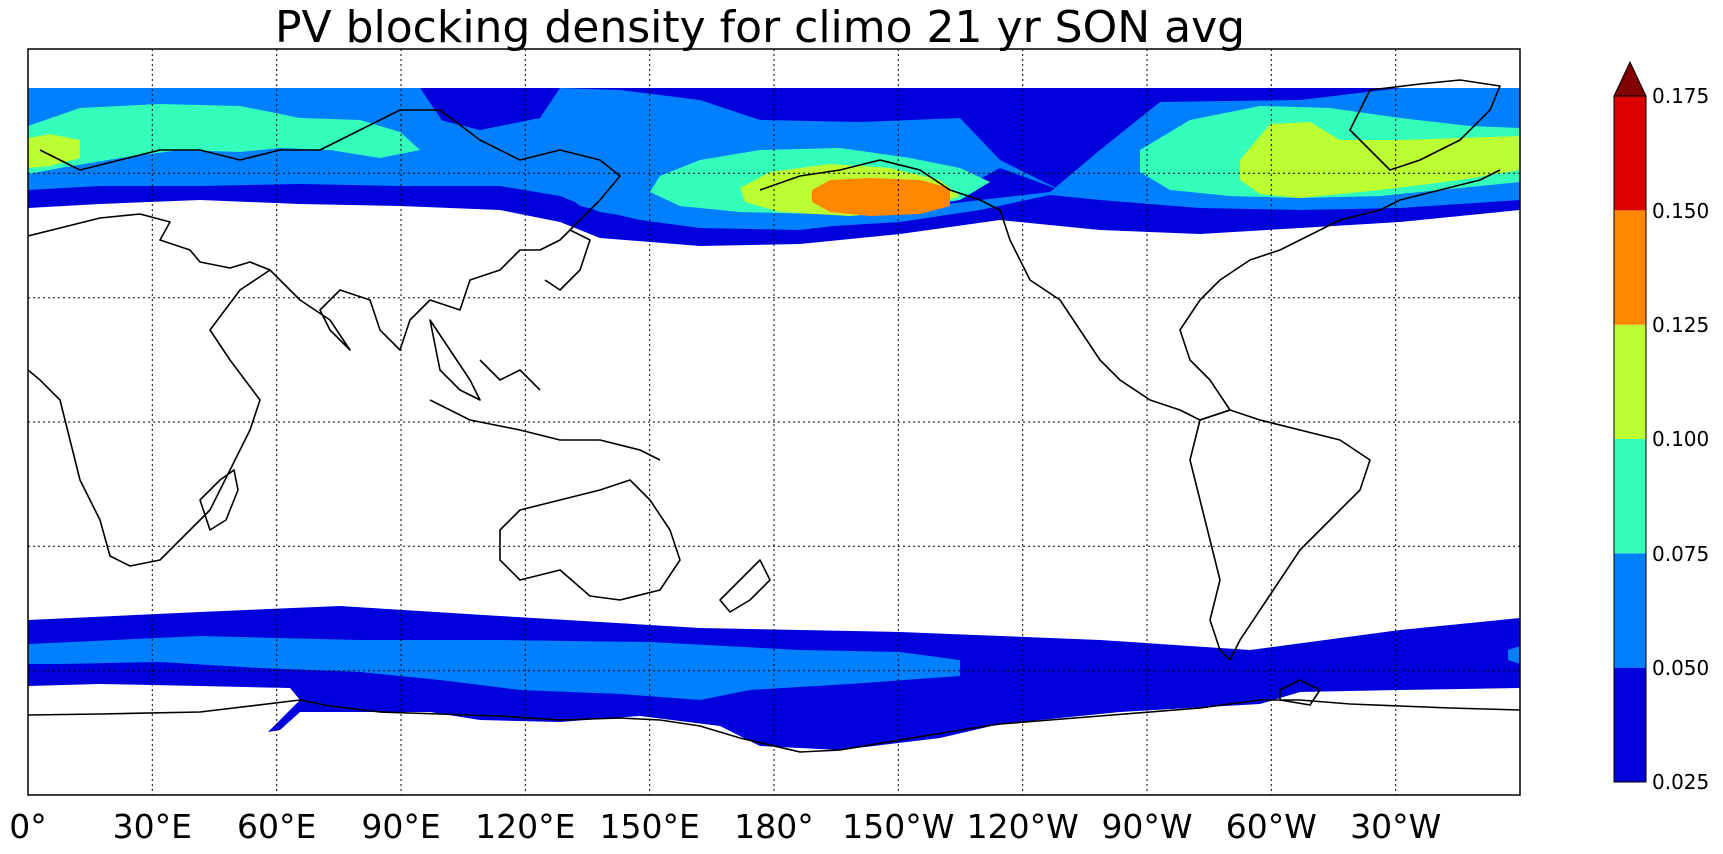 The image size is (1723, 854). I want to click on colorbar-tick-label: 0.125, so click(1680, 325).